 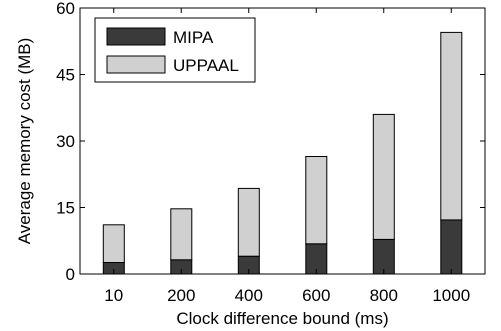 What do you see at coordinates (24, 141) in the screenshot?
I see `y-axis-title: Average memory cost (MB)` at bounding box center [24, 141].